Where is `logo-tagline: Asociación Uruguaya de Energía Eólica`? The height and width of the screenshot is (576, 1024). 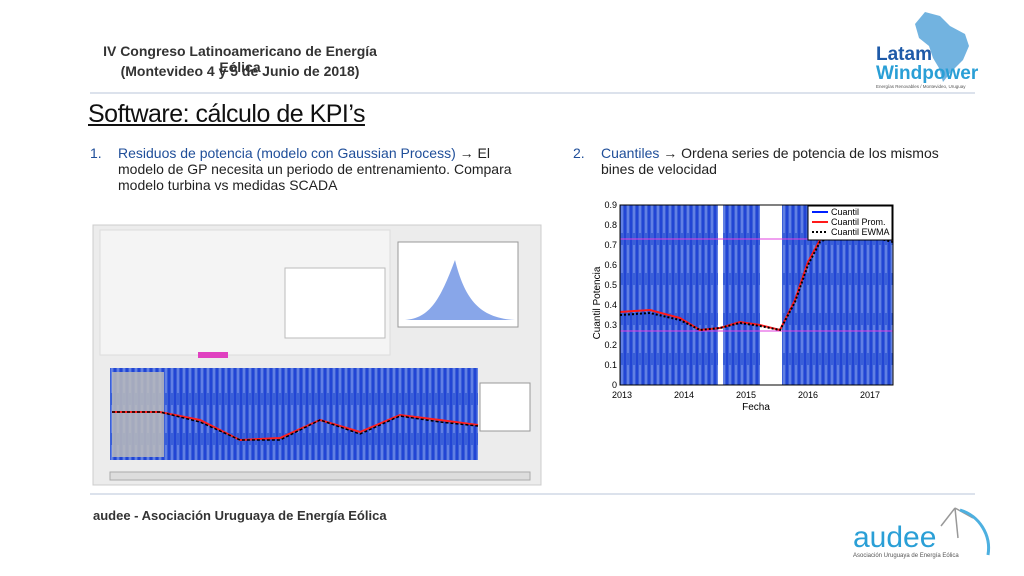 logo-tagline: Asociación Uruguaya de Energía Eólica is located at coordinates (906, 556).